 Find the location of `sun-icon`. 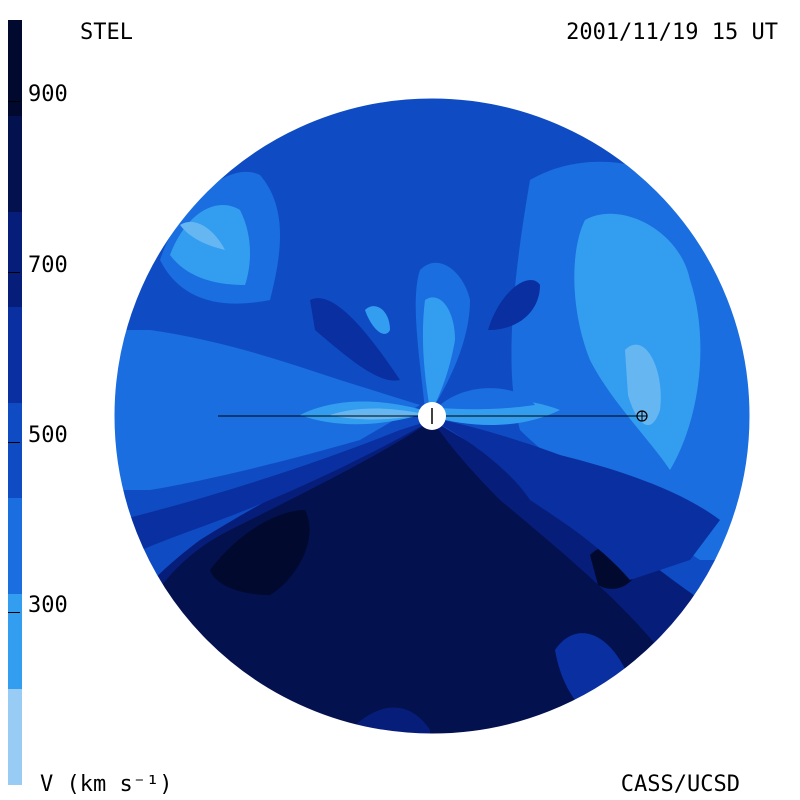

sun-icon is located at coordinates (432, 416).